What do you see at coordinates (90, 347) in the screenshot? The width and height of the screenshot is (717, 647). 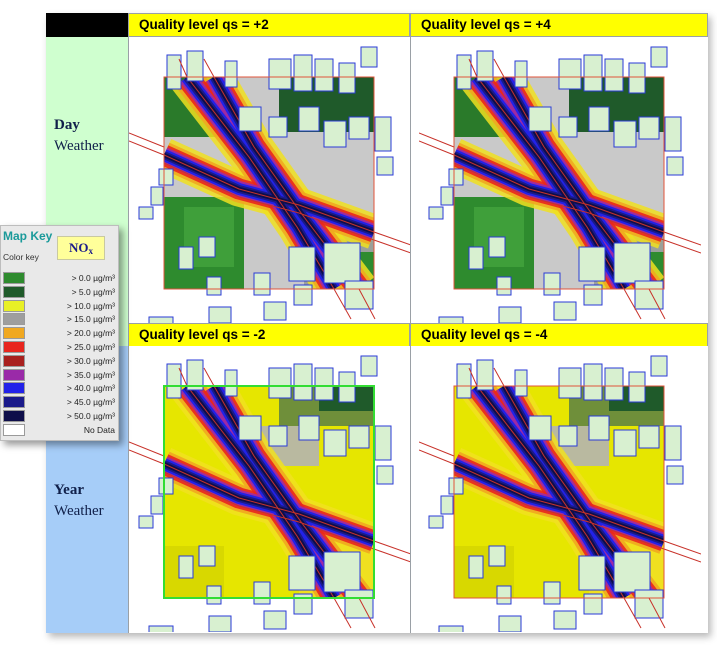 I see `legend-item-label: > 25.0 µg/m³` at bounding box center [90, 347].